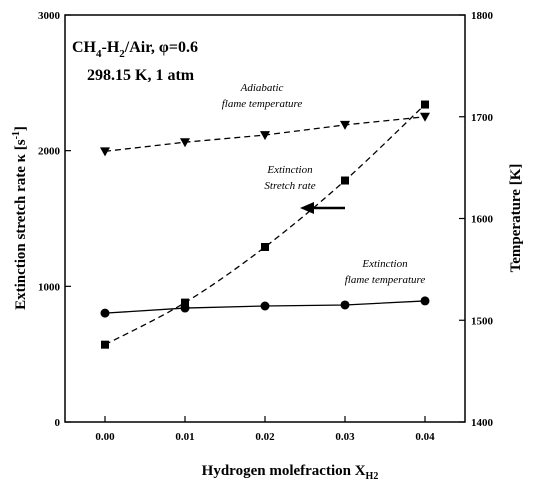 This screenshot has height=487, width=535. What do you see at coordinates (425, 437) in the screenshot?
I see `x-tick-label: 0.04` at bounding box center [425, 437].